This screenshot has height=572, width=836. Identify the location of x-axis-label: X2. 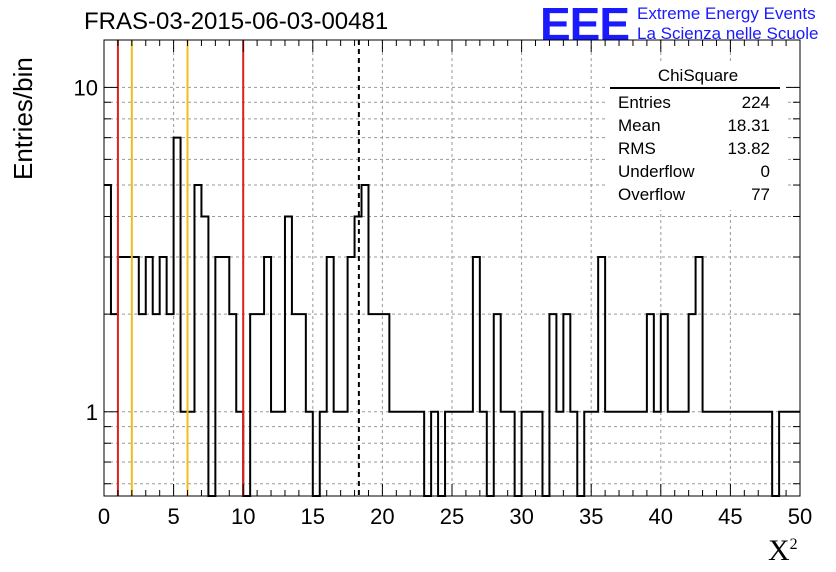
(783, 551).